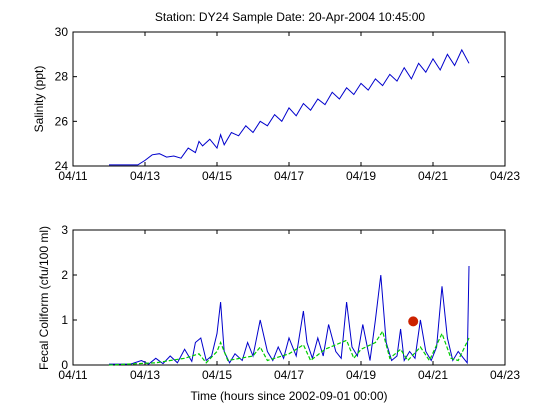 Image resolution: width=560 pixels, height=420 pixels. I want to click on salinity-xtick-label: 04/21, so click(433, 176).